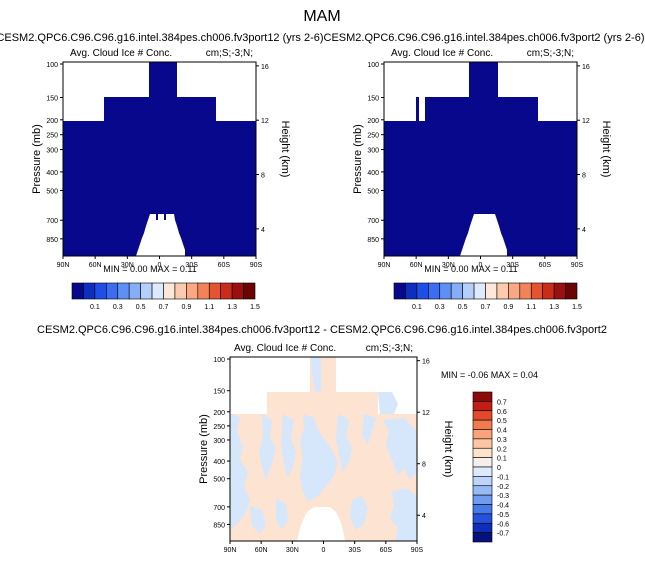 This screenshot has width=645, height=565. I want to click on colorbar-label: 0.7, so click(164, 307).